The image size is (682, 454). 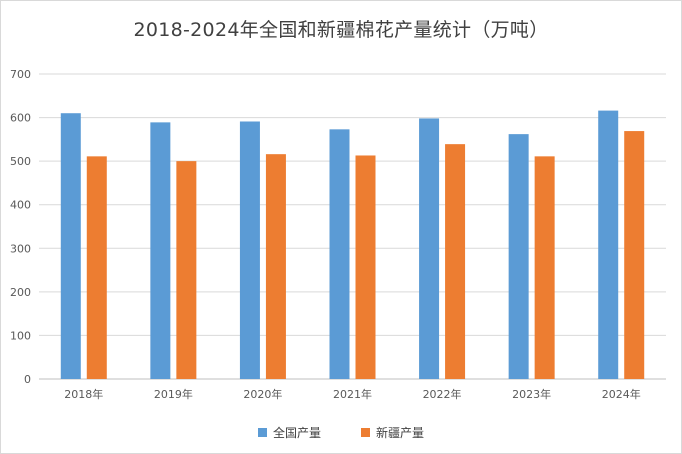 What do you see at coordinates (27, 379) in the screenshot?
I see `y-tick-label: 0` at bounding box center [27, 379].